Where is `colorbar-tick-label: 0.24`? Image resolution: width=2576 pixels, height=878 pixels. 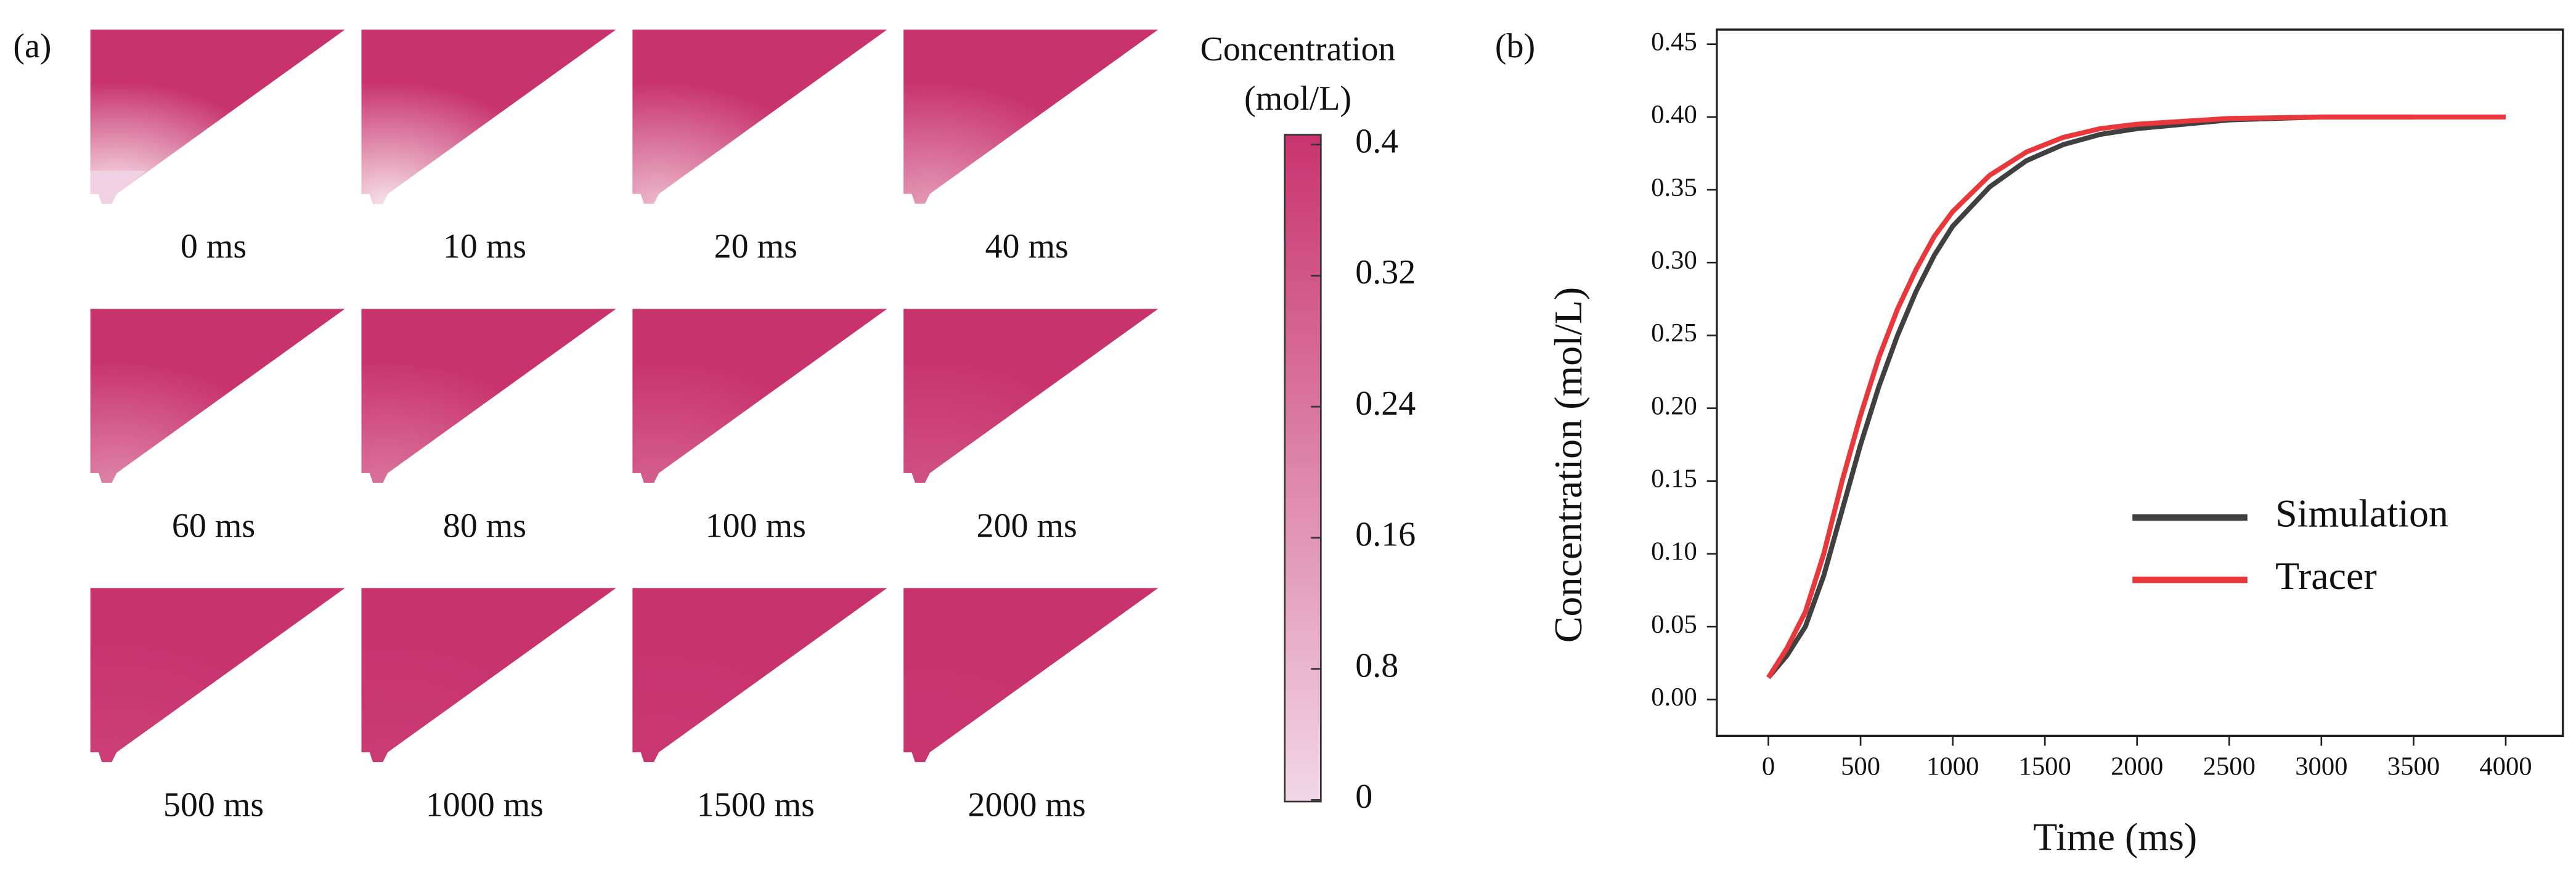 colorbar-tick-label: 0.24 is located at coordinates (1385, 403).